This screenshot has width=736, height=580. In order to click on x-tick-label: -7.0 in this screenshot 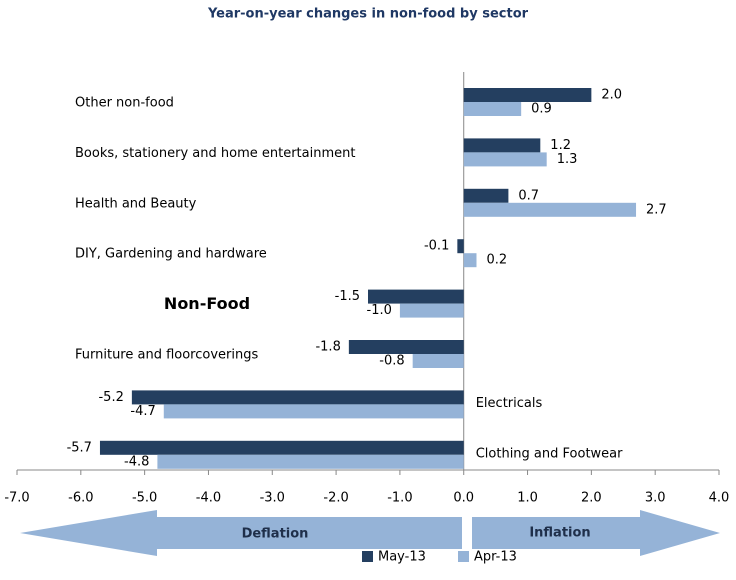, I will do `click(16, 498)`.